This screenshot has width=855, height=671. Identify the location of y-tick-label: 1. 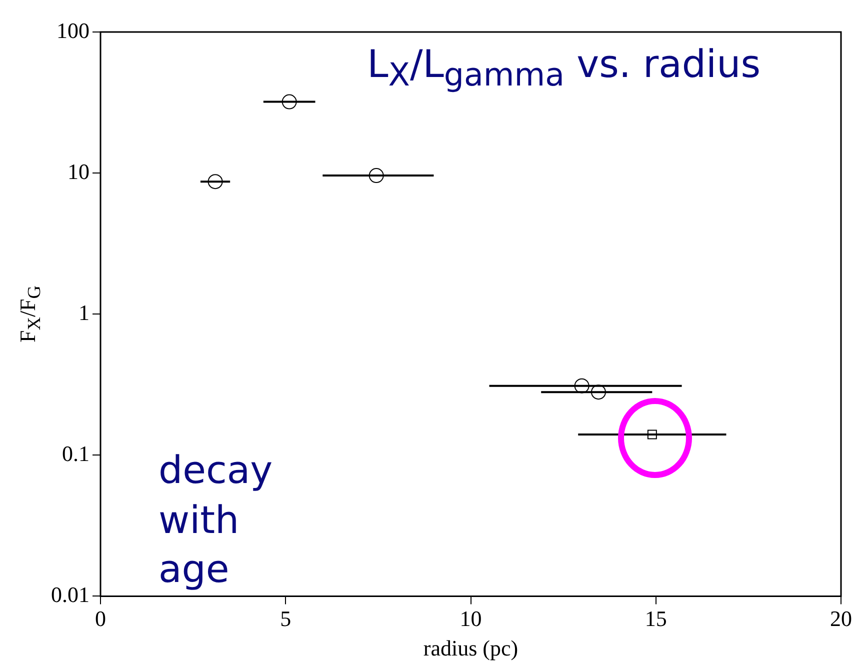
(84, 312).